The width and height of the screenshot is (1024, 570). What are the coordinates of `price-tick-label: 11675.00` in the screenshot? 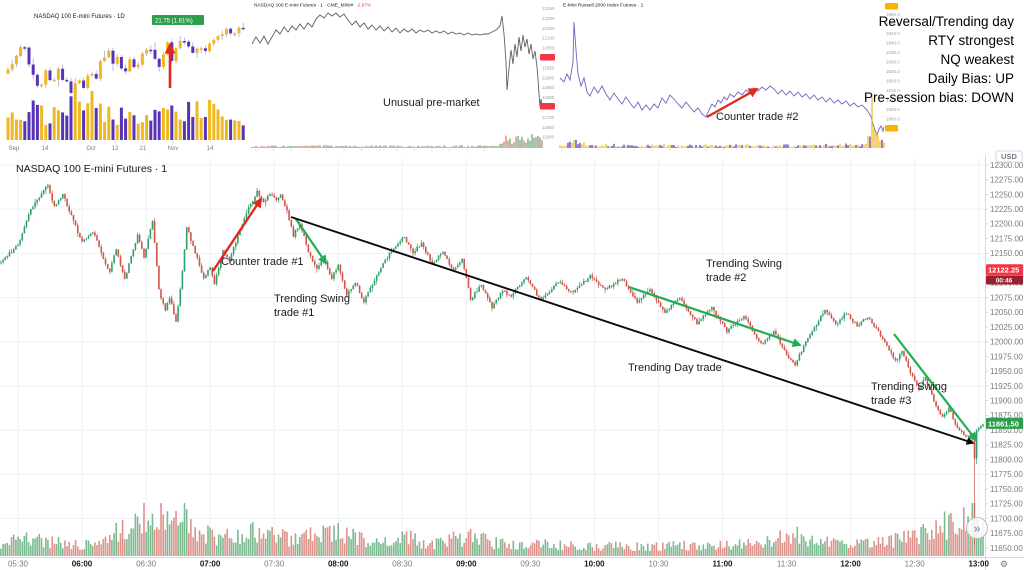 It's located at (1006, 533).